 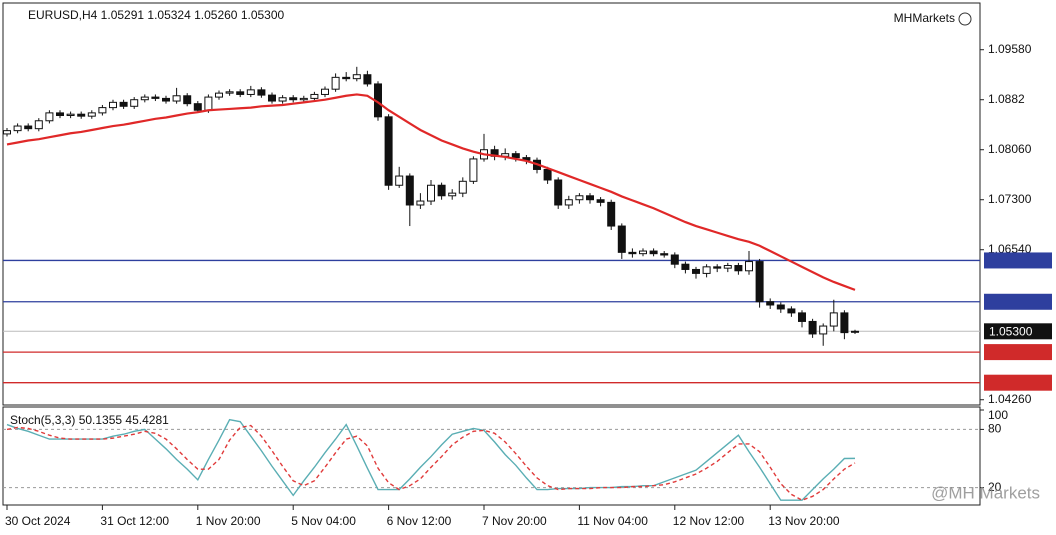 I want to click on y-tick-label: 1.08060, so click(x=1010, y=149).